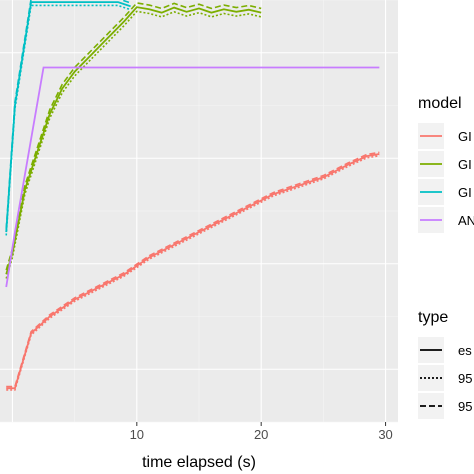 This screenshot has height=474, width=474. I want to click on x-axis: 10 20 30, so click(261, 432).